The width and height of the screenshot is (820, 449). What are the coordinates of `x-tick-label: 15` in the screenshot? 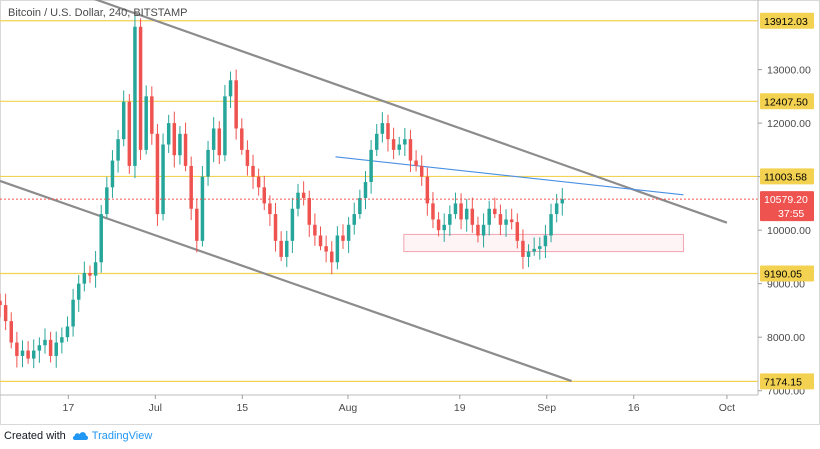 It's located at (242, 408).